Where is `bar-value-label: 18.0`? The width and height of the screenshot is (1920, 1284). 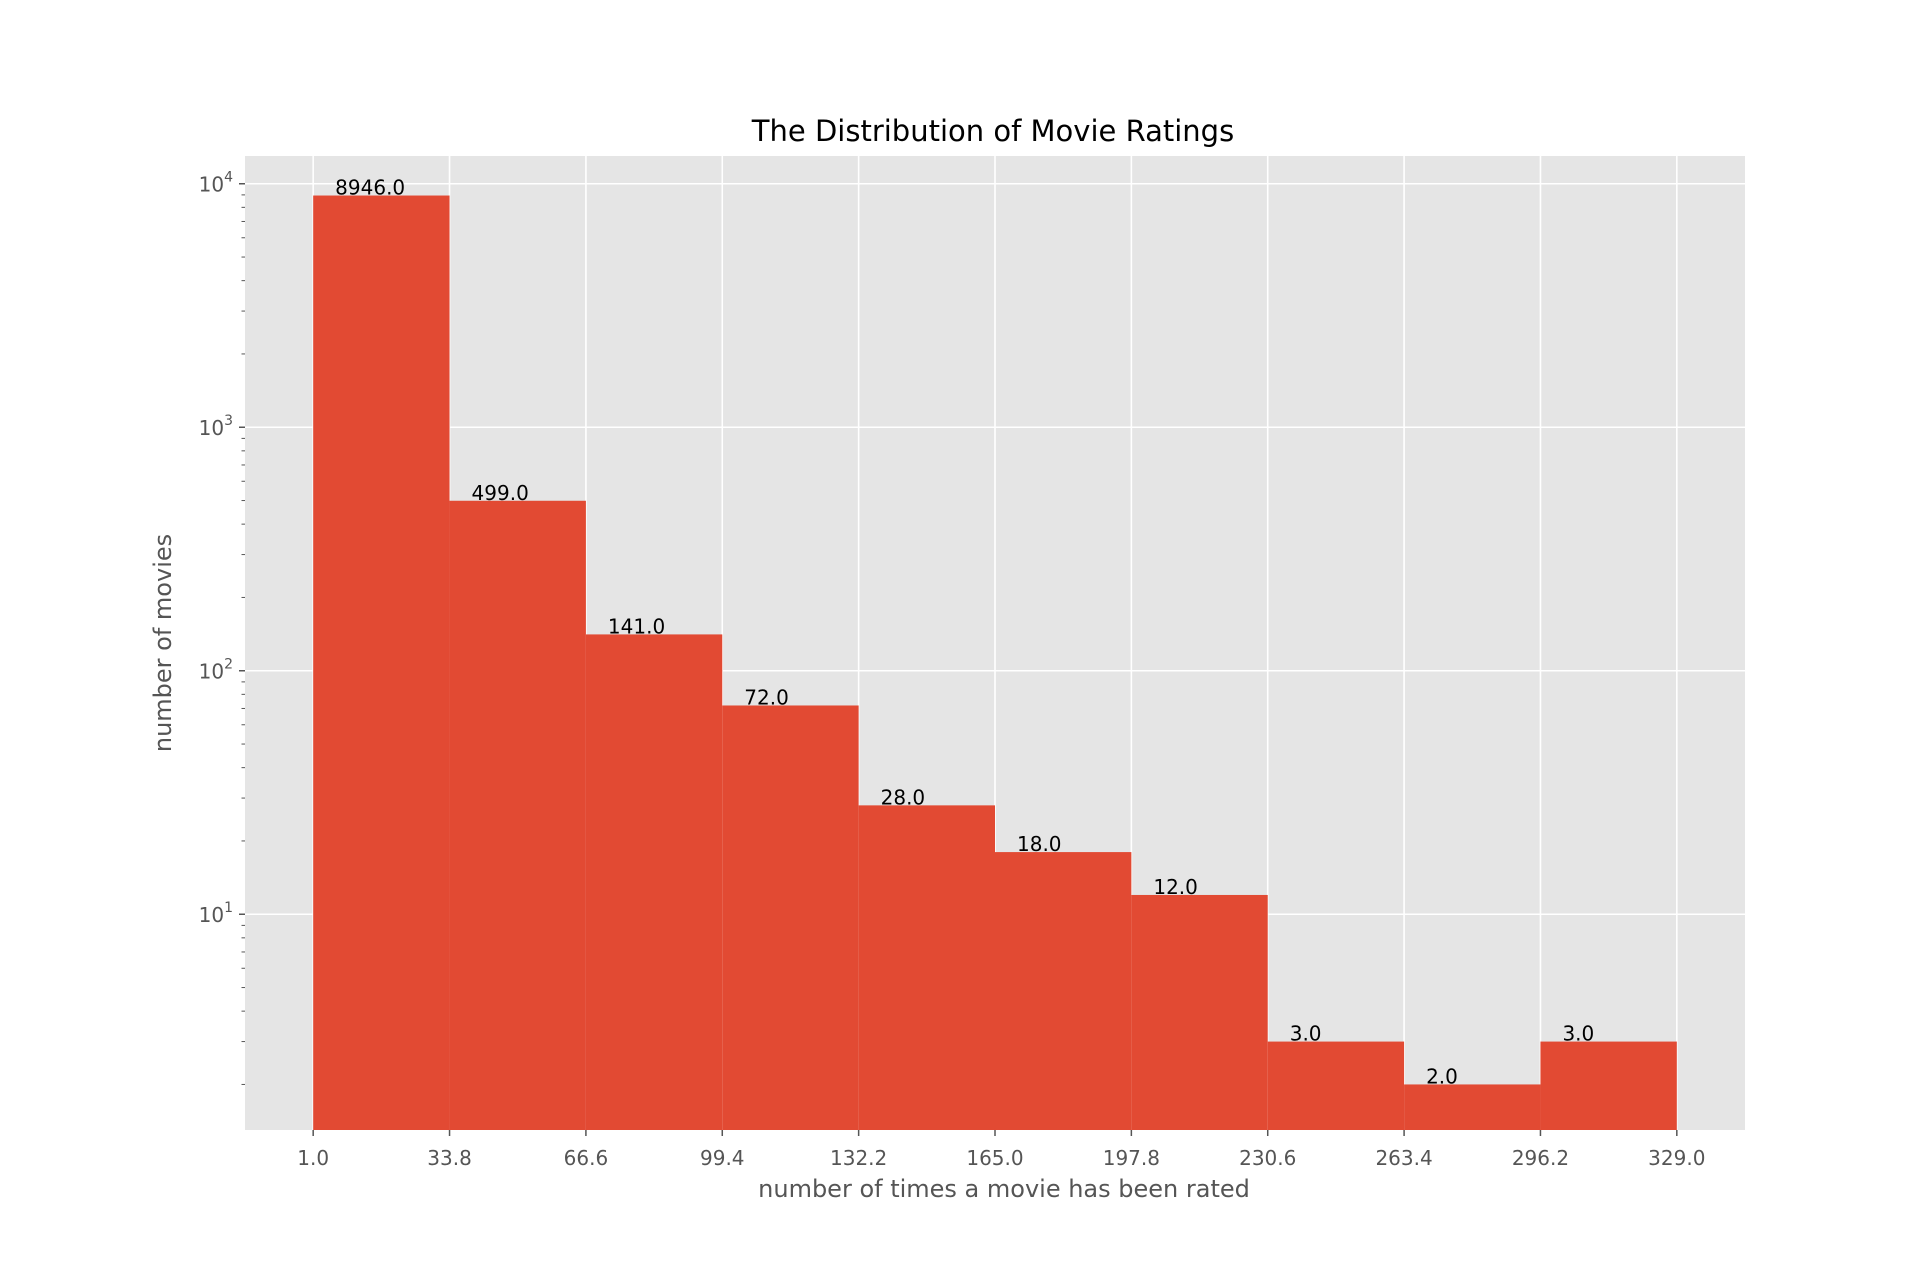 bar-value-label: 18.0 is located at coordinates (1039, 844).